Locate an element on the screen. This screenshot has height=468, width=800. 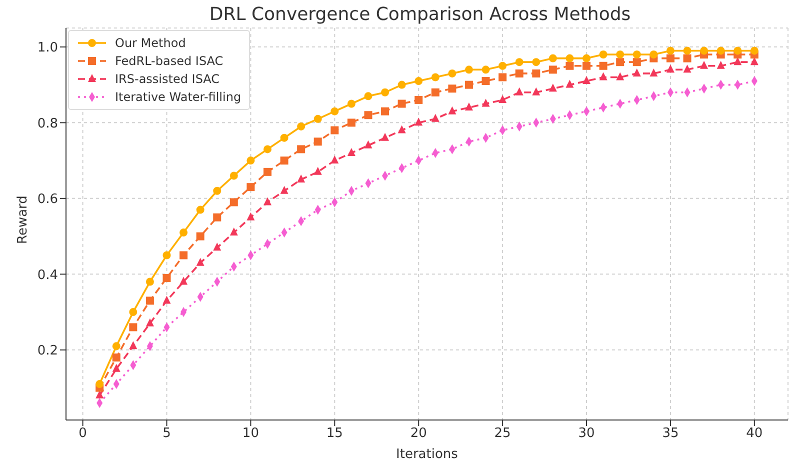
y-tick-label: 0.8 is located at coordinates (47, 124).